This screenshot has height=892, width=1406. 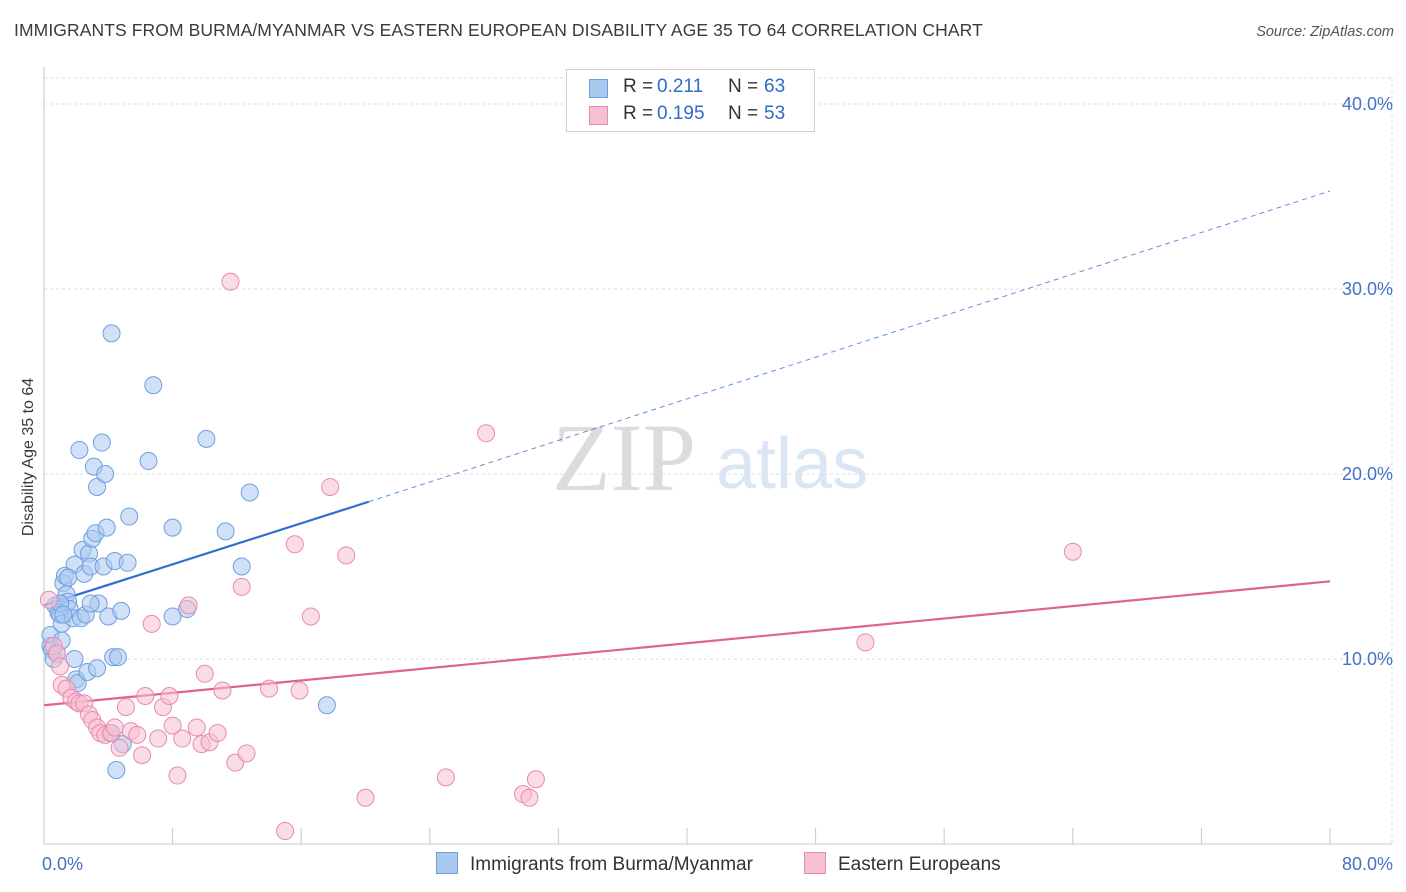 What do you see at coordinates (206, 553) in the screenshot?
I see `trendline-burma` at bounding box center [206, 553].